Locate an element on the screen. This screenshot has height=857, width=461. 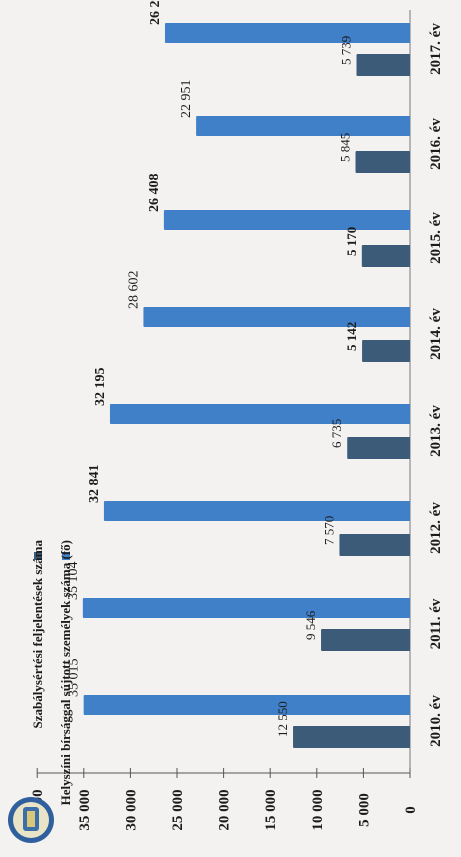
value-label-dark-6: 5 845 is located at coordinates (345, 147).